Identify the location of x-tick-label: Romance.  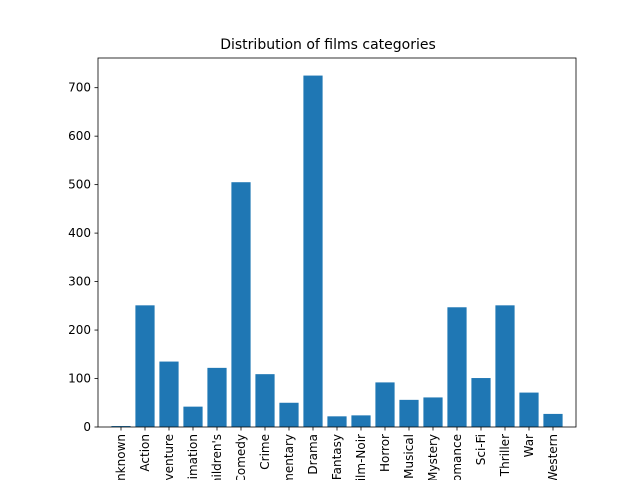
(457, 457).